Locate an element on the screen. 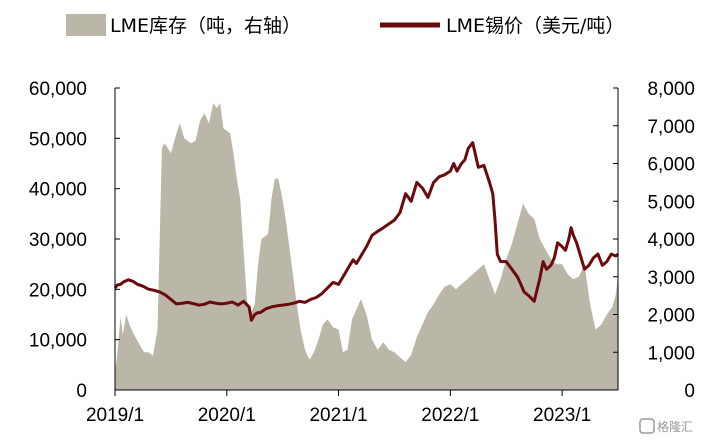 This screenshot has width=708, height=442. y-right-tick-label: 4,000 is located at coordinates (671, 240).